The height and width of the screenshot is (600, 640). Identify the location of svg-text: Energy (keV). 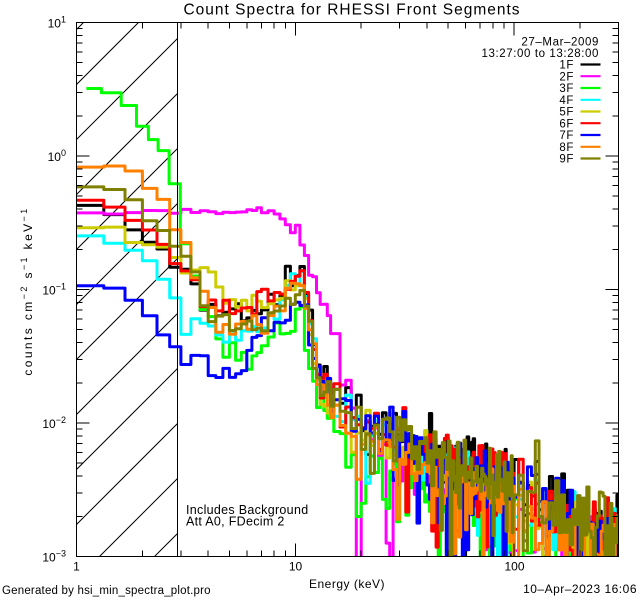
(347, 584).